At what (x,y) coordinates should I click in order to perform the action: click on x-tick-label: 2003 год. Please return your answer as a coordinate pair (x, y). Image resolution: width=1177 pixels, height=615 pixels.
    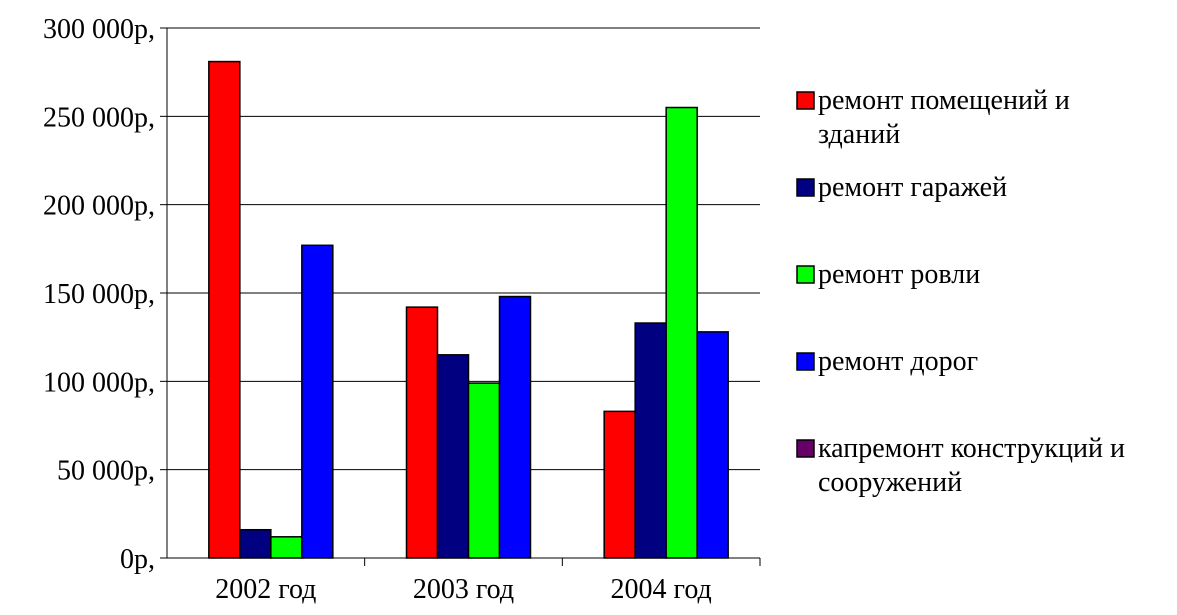
    Looking at the image, I should click on (463, 589).